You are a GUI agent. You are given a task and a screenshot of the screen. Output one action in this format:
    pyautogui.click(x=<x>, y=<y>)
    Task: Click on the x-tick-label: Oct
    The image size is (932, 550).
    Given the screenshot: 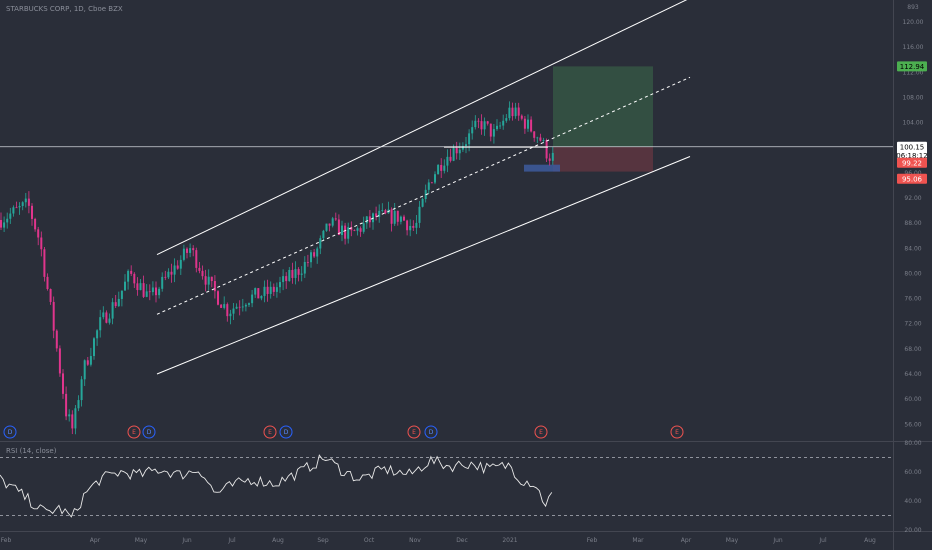 What is the action you would take?
    pyautogui.click(x=369, y=540)
    